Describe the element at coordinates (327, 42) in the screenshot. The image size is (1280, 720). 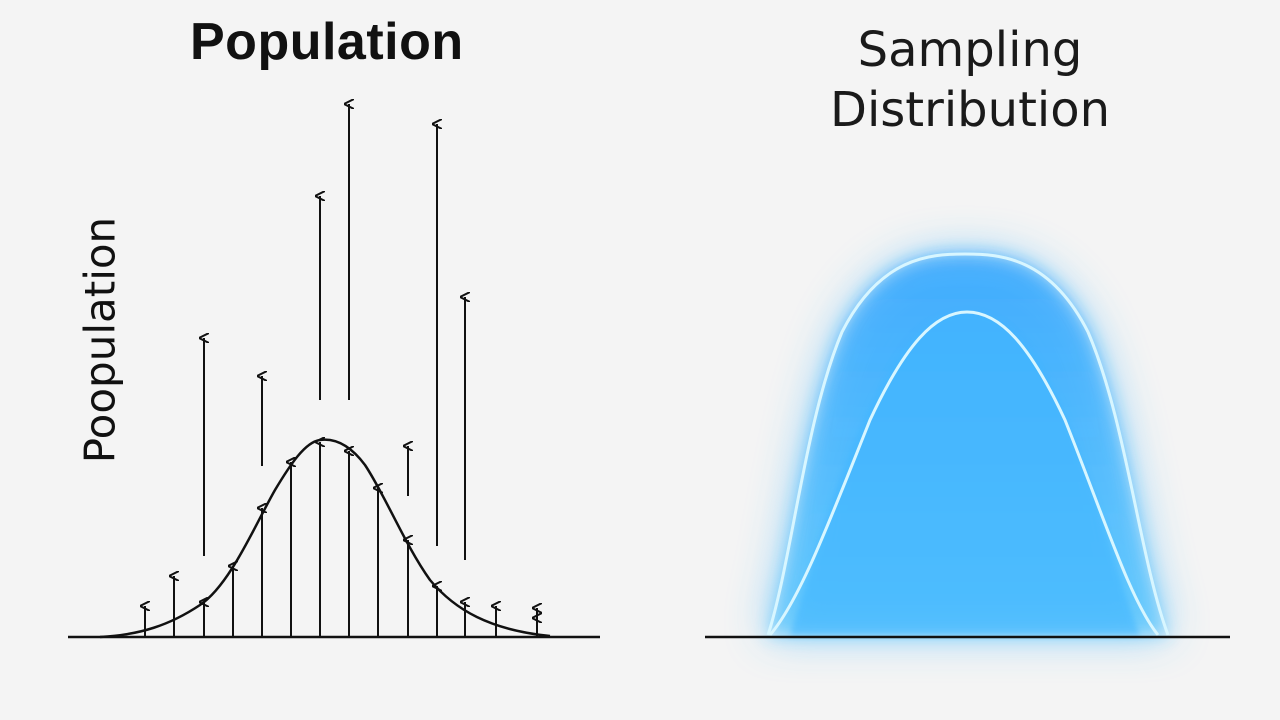
I see `population-title: Population` at that location.